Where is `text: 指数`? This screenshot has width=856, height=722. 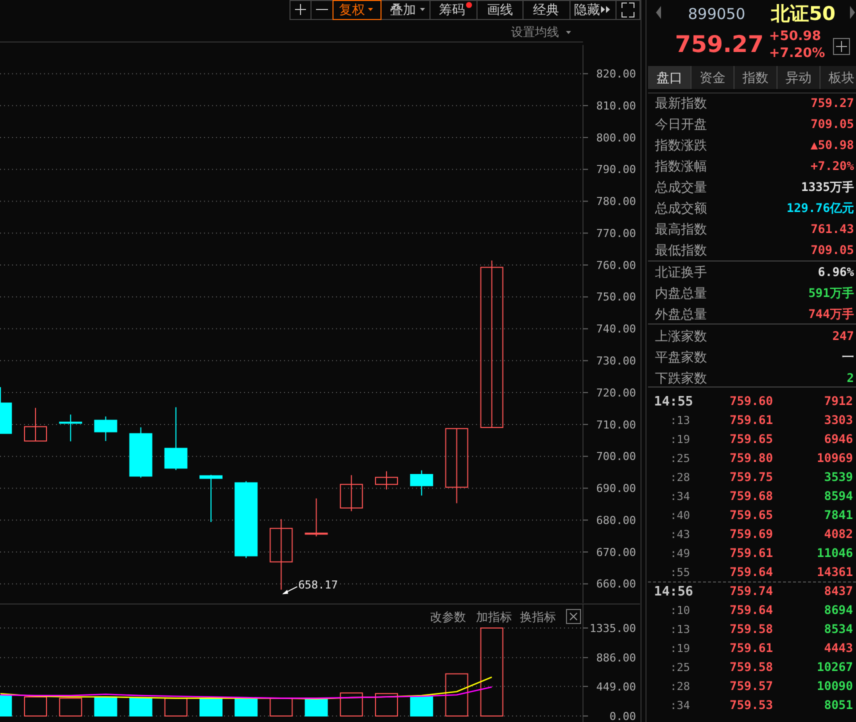 text: 指数 is located at coordinates (755, 78).